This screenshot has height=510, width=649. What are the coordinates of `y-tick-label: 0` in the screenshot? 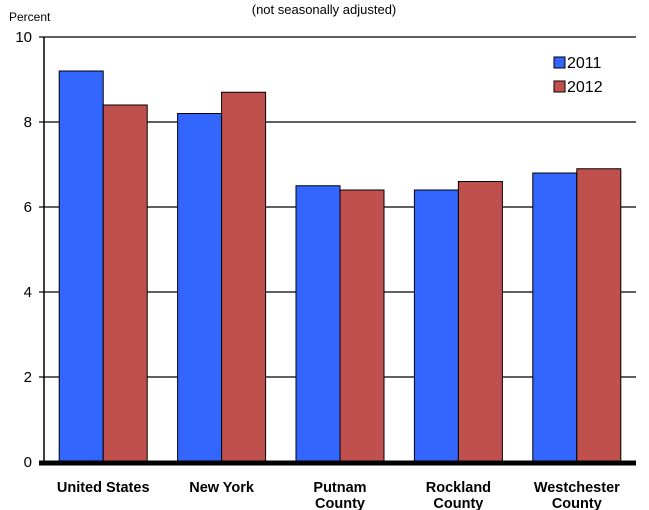 It's located at (28, 462).